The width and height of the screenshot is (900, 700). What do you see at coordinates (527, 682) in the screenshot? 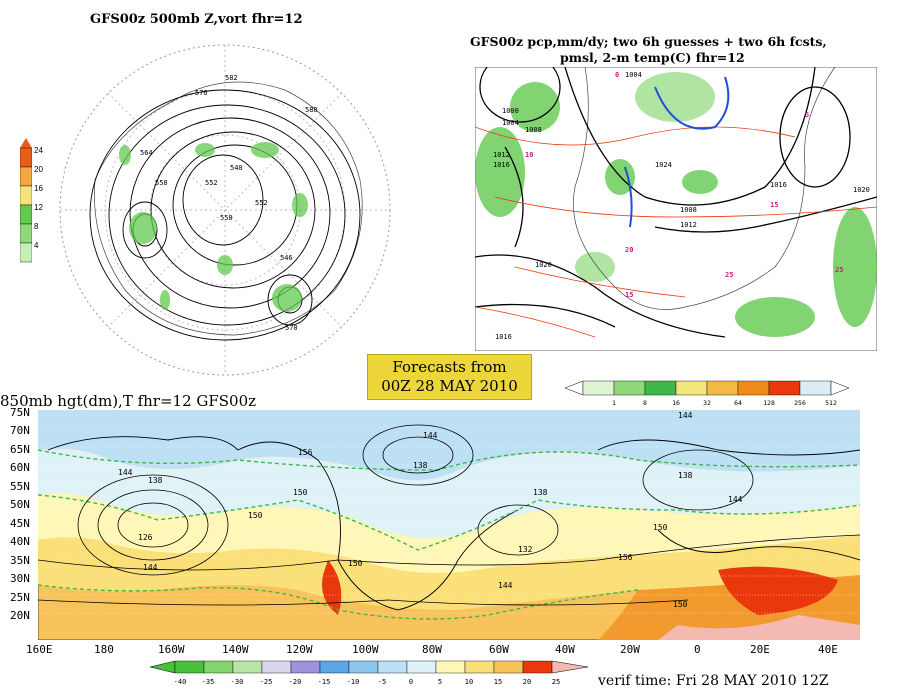
I see `temp-tick: 20` at bounding box center [527, 682].